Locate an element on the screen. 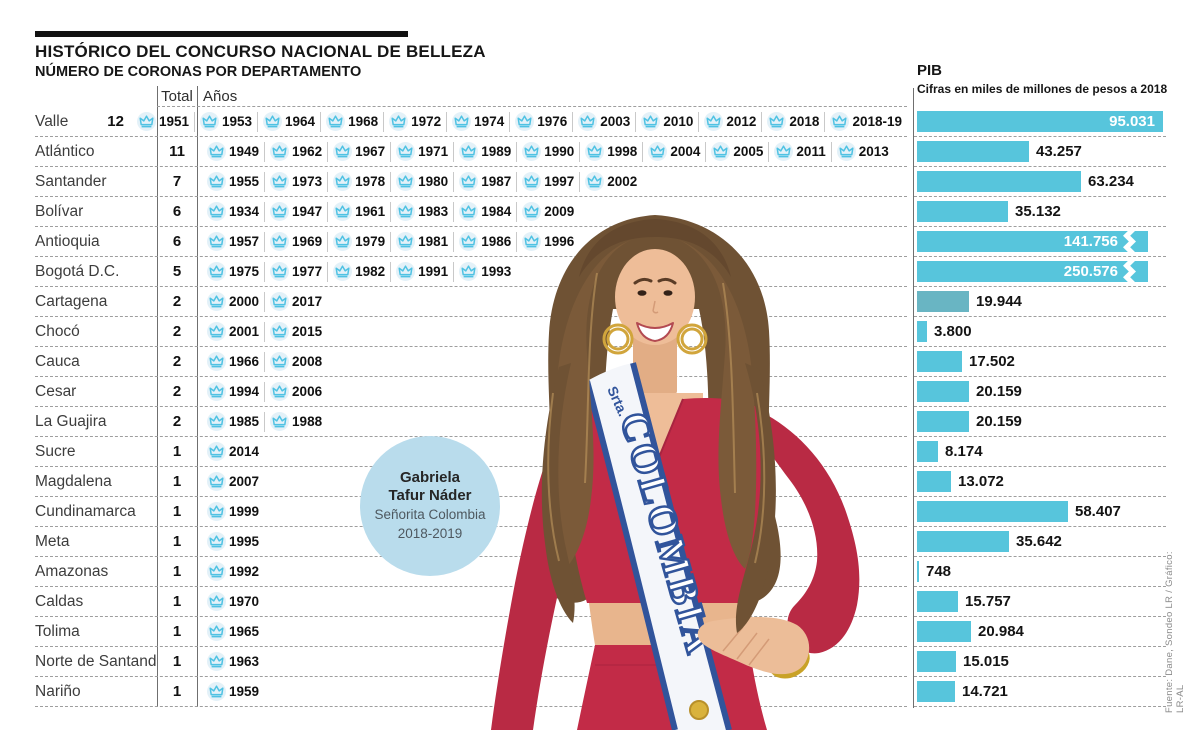 This screenshot has width=1200, height=730. pib-row: 141.756 is located at coordinates (1040, 242).